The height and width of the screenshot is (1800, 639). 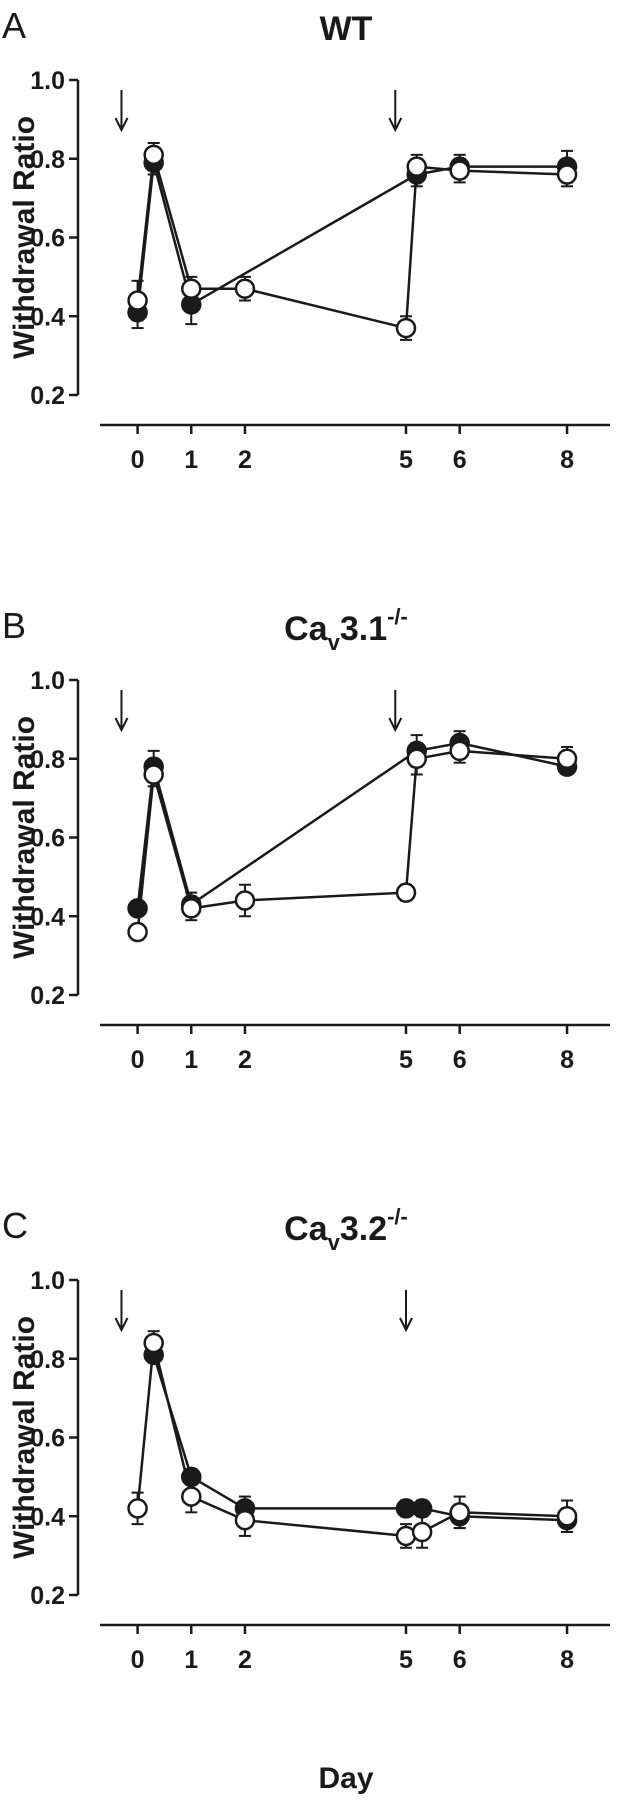 I want to click on panel-title: Cav3.1-/-, so click(x=346, y=629).